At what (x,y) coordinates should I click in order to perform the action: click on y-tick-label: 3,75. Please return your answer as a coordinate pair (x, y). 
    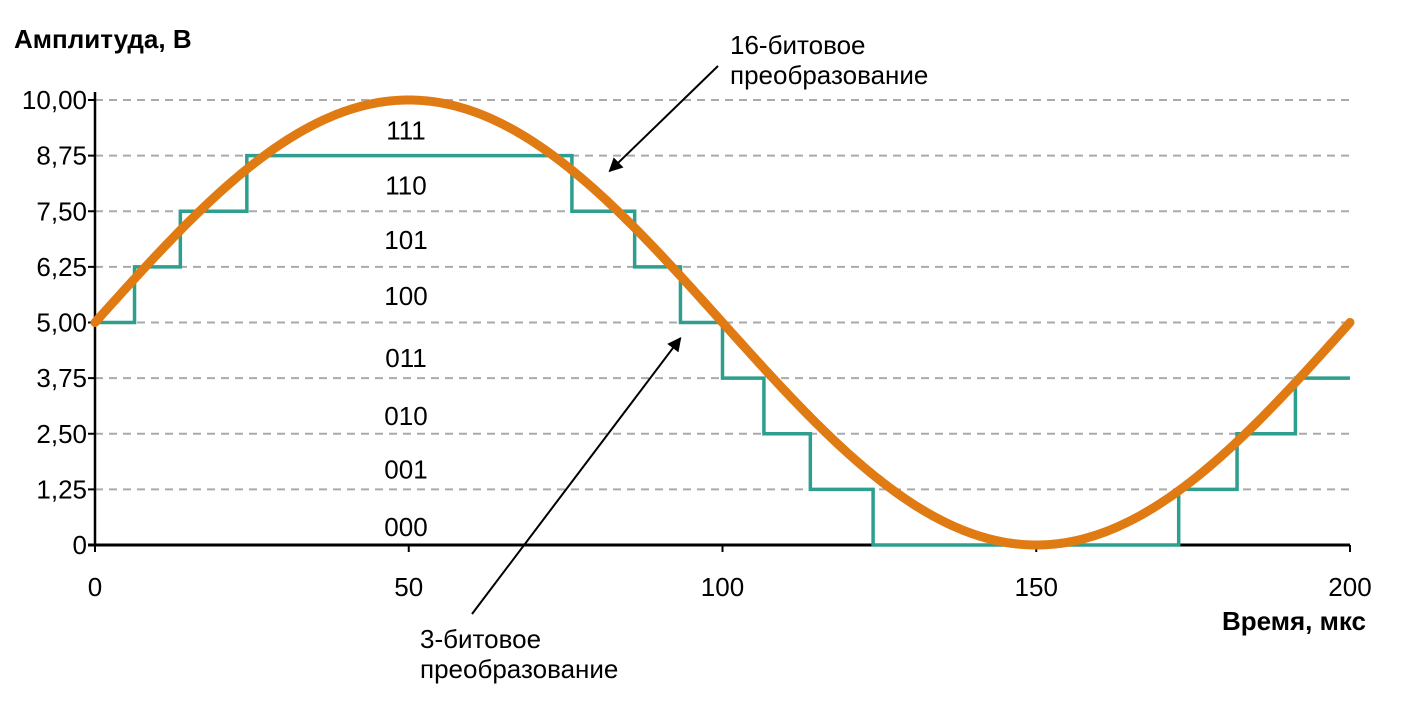
    Looking at the image, I should click on (61, 378).